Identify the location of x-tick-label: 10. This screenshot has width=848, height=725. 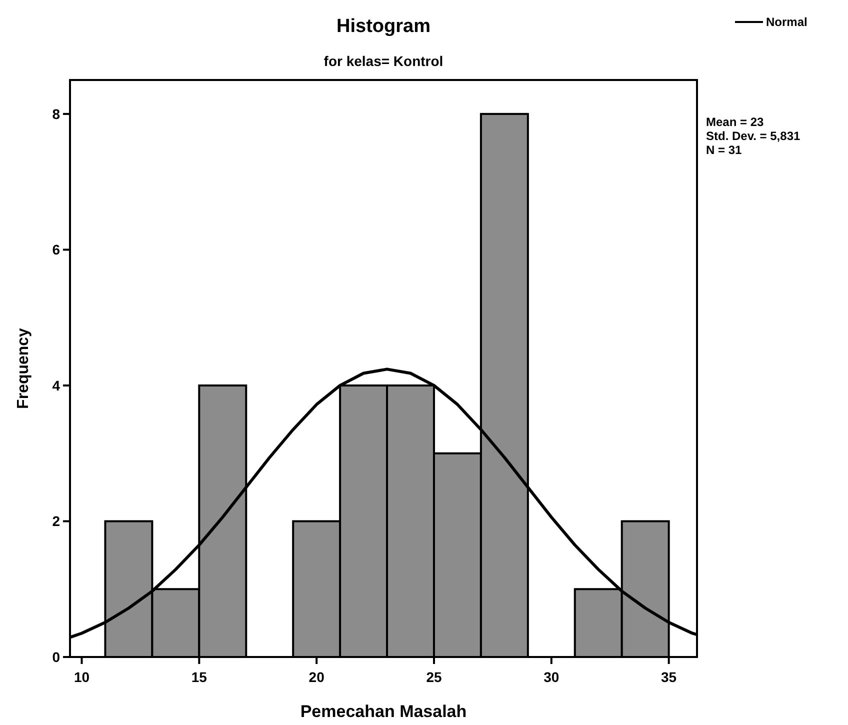
(82, 677).